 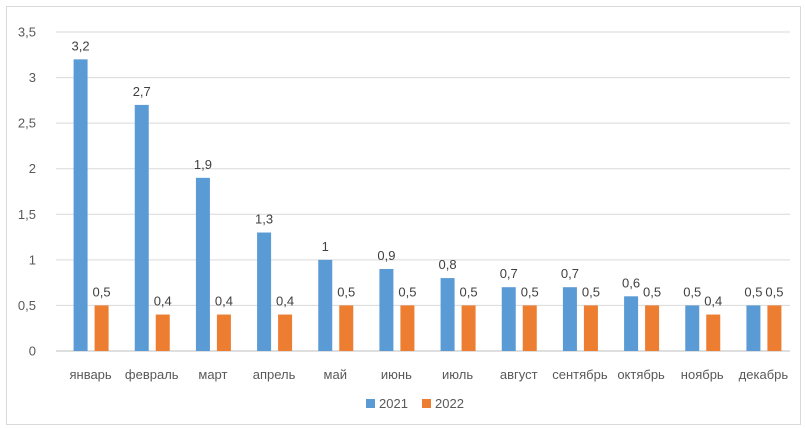 I want to click on x-tick-label: апрель, so click(x=274, y=374).